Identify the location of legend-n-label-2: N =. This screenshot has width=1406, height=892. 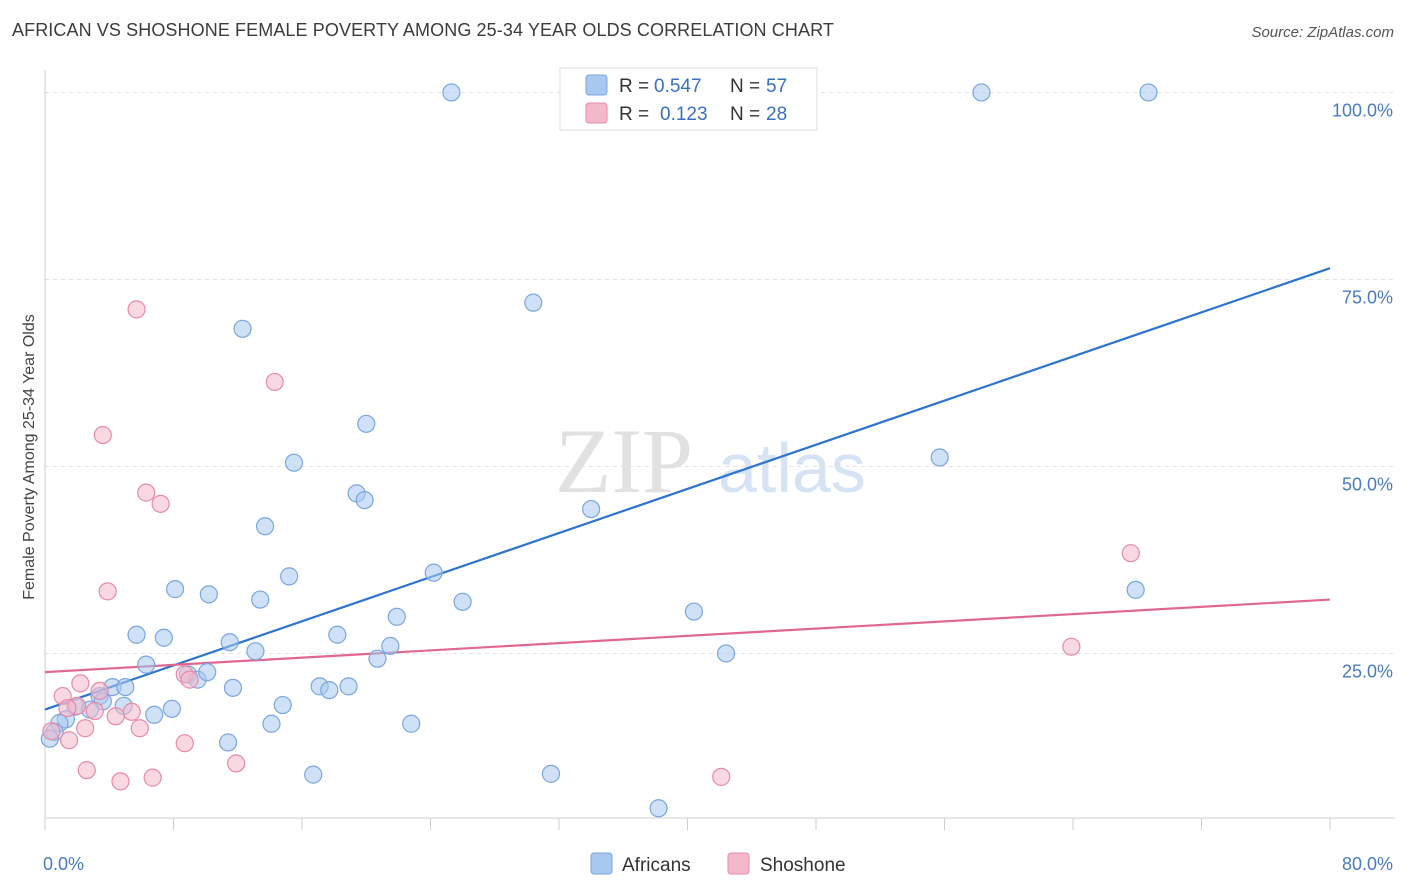
(745, 114).